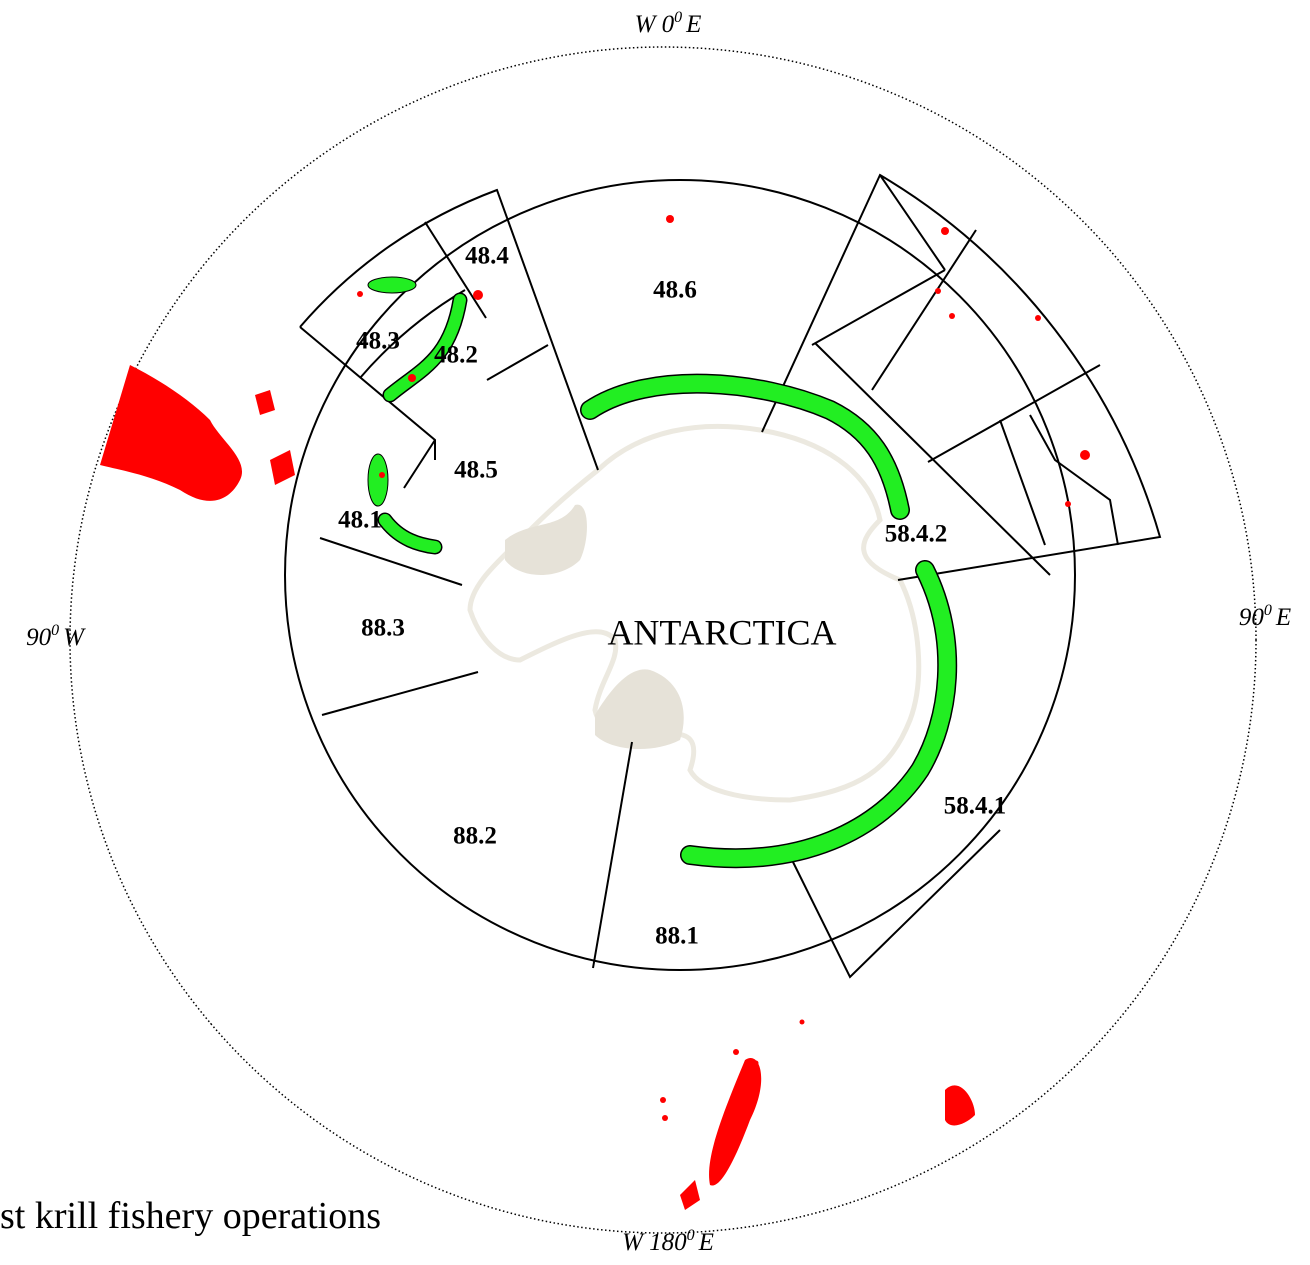 Image resolution: width=1310 pixels, height=1265 pixels. What do you see at coordinates (487, 256) in the screenshot?
I see `area-label: 48.4` at bounding box center [487, 256].